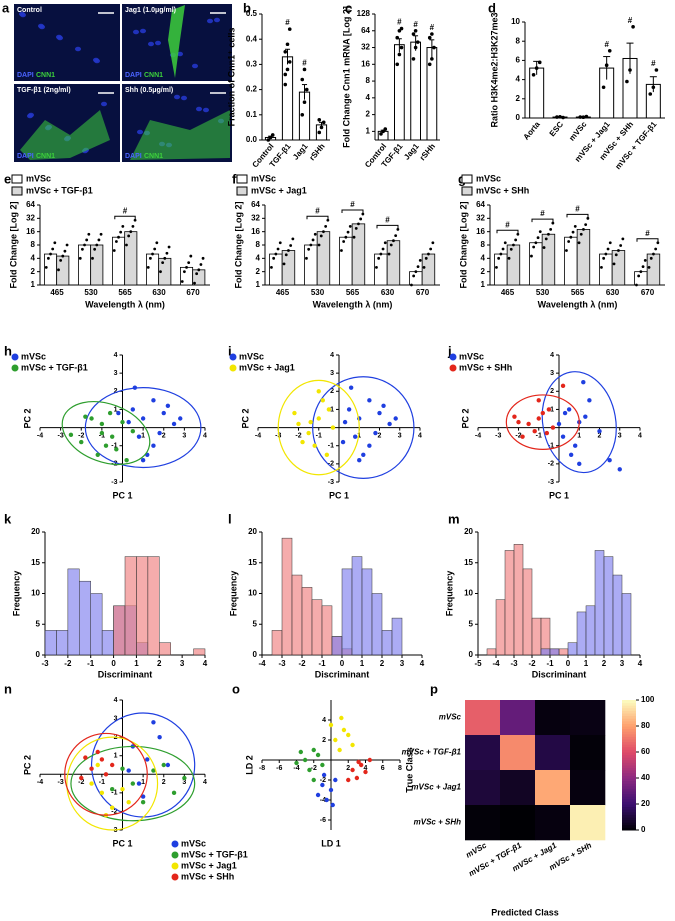 The image size is (675, 921). What do you see at coordinates (578, 130) in the screenshot?
I see `x-tick-label: mVSc` at bounding box center [578, 130].